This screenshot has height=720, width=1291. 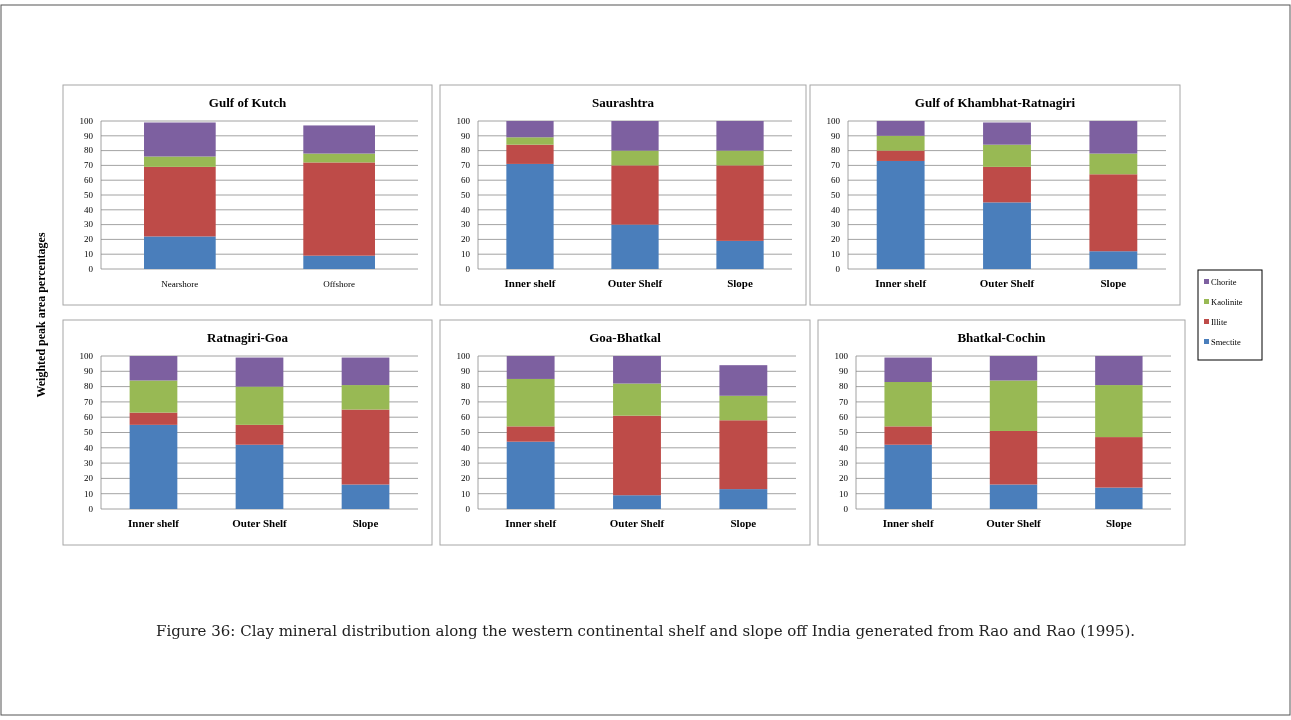 What do you see at coordinates (339, 284) in the screenshot?
I see `x-tick-label: Offshore` at bounding box center [339, 284].